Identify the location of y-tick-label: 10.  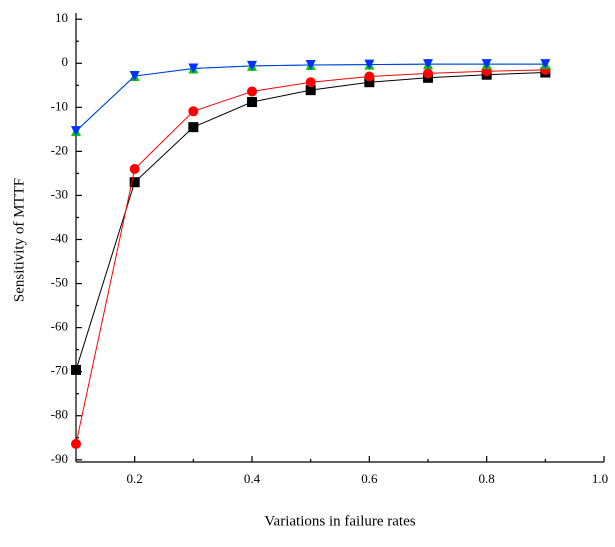
(61, 17).